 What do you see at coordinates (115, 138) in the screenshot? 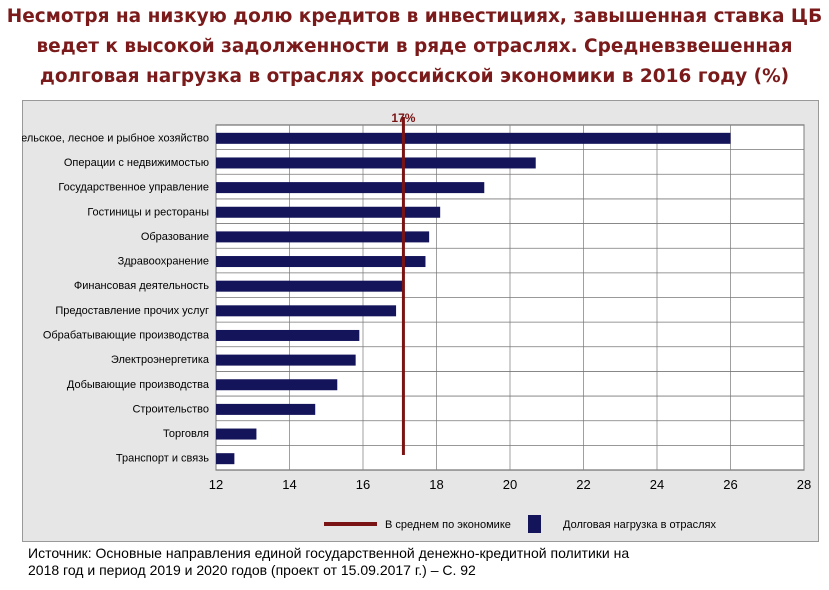
I see `y-category-label: Сельское, лесное и рыбное хозяйство` at bounding box center [115, 138].